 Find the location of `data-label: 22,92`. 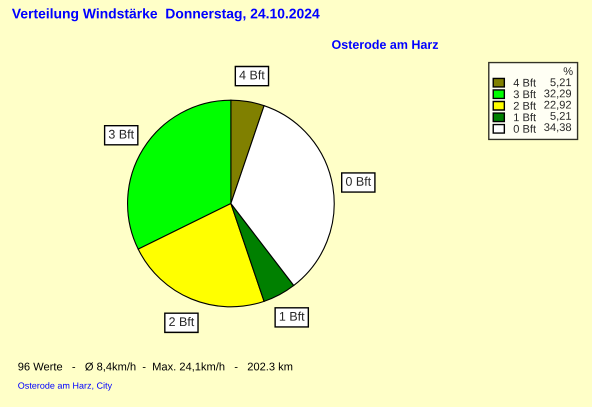

data-label: 22,92 is located at coordinates (558, 105).